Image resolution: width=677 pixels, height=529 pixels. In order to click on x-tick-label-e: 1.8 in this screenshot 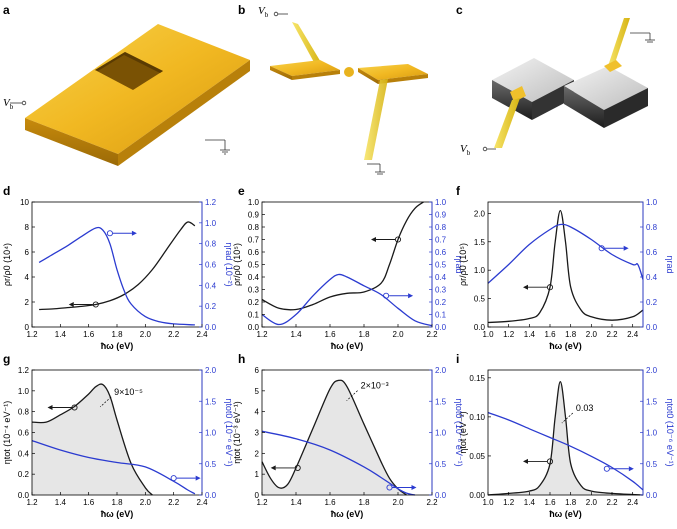, I will do `click(364, 334)`.